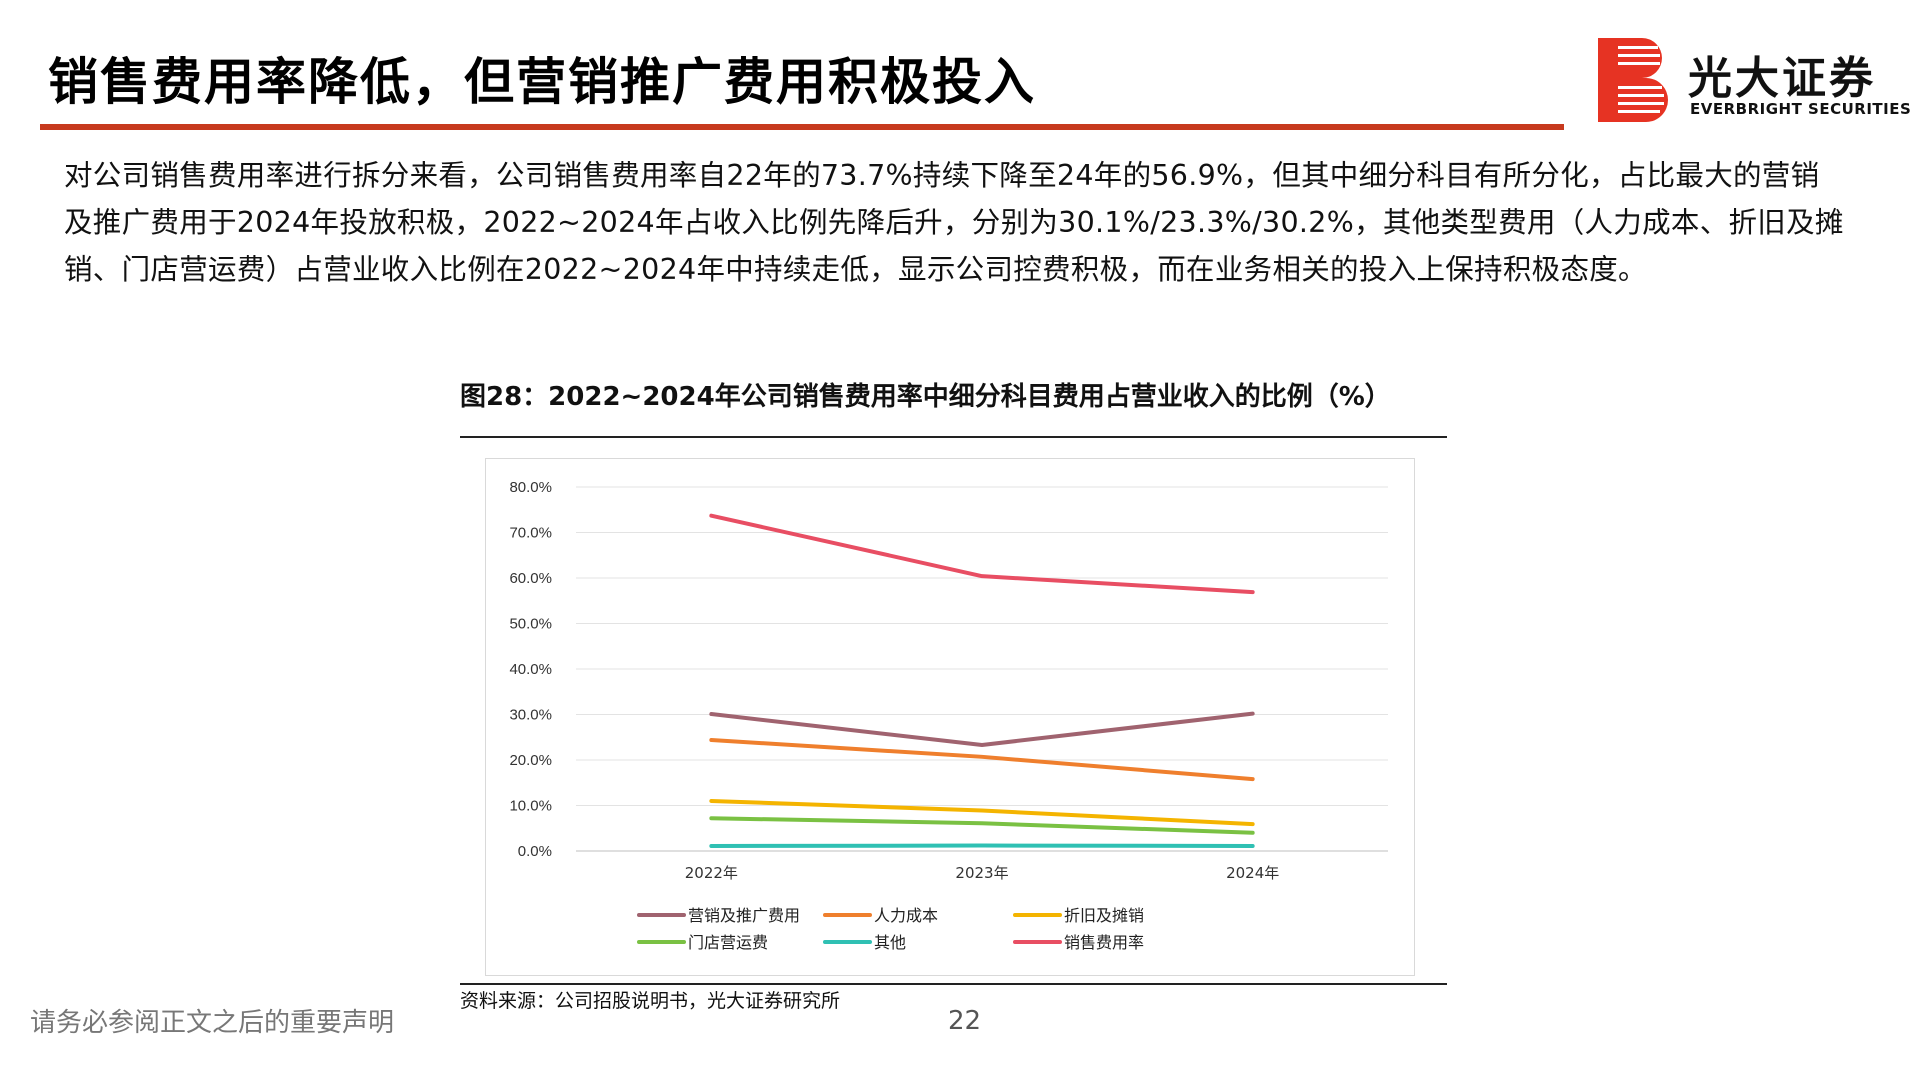  Describe the element at coordinates (925, 397) in the screenshot. I see `figure-caption: 图28：2022~2024年公司销售费用率中细分科目费用占营业收入的比例（%）` at that location.